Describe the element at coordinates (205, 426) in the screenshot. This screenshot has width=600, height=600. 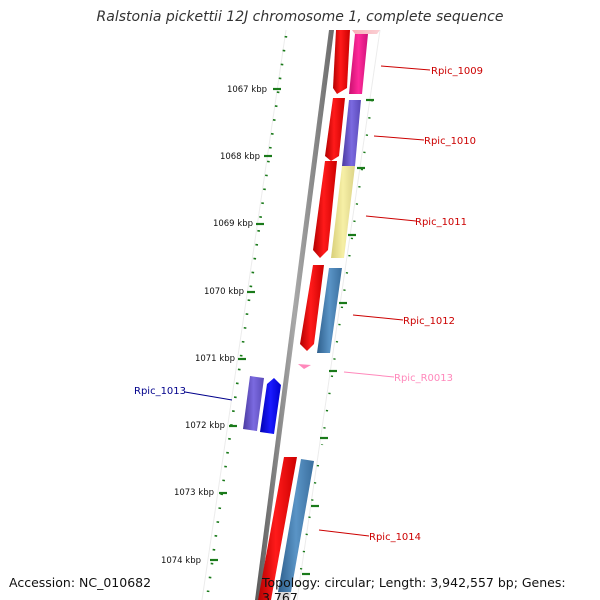
I see `scale-label-1072: 1072 kbp` at that location.